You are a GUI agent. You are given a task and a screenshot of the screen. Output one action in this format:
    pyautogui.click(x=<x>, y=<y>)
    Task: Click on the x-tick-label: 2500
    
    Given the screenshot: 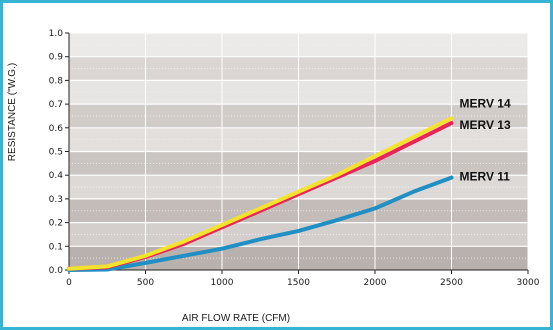 What is the action you would take?
    pyautogui.click(x=451, y=283)
    